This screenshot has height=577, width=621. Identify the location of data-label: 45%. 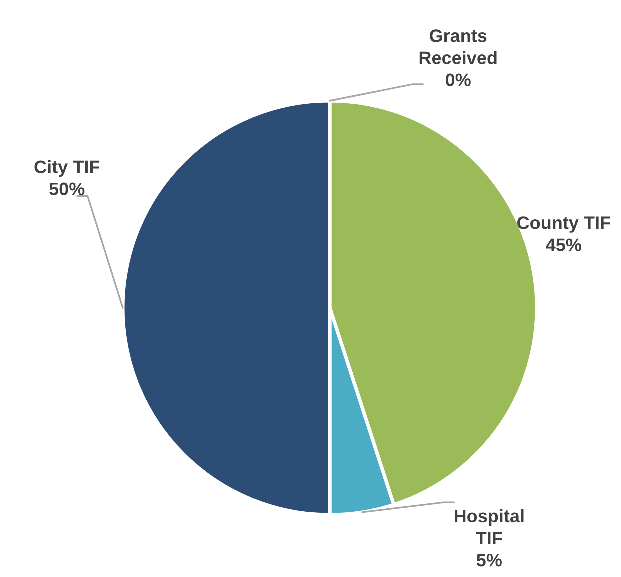
(564, 245).